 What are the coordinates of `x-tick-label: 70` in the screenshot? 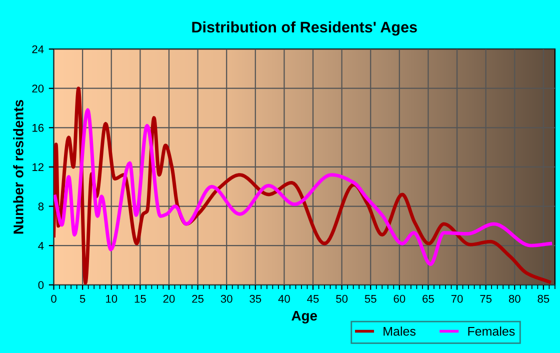 It's located at (457, 298).